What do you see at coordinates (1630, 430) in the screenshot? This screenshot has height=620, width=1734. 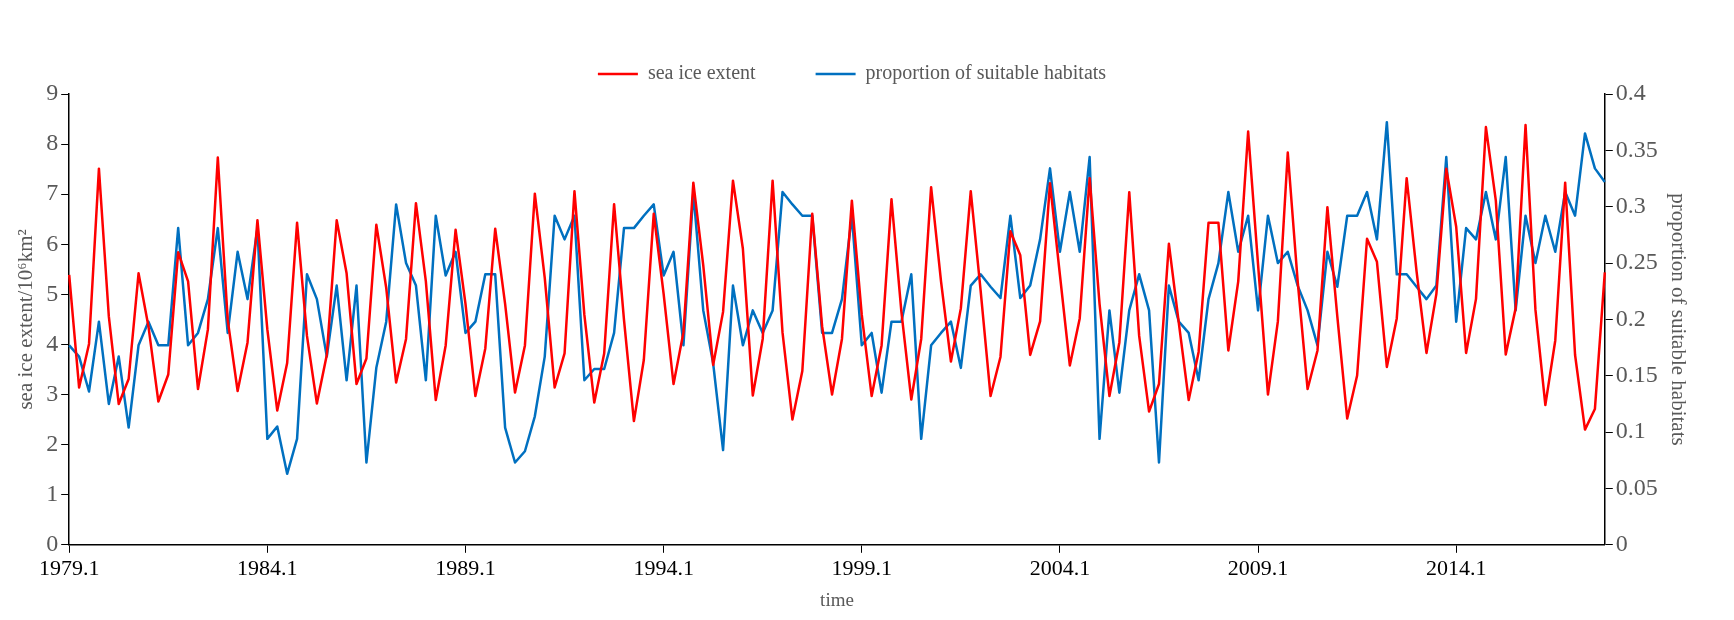 I see `y2-tick-label: 0.1` at bounding box center [1630, 430].